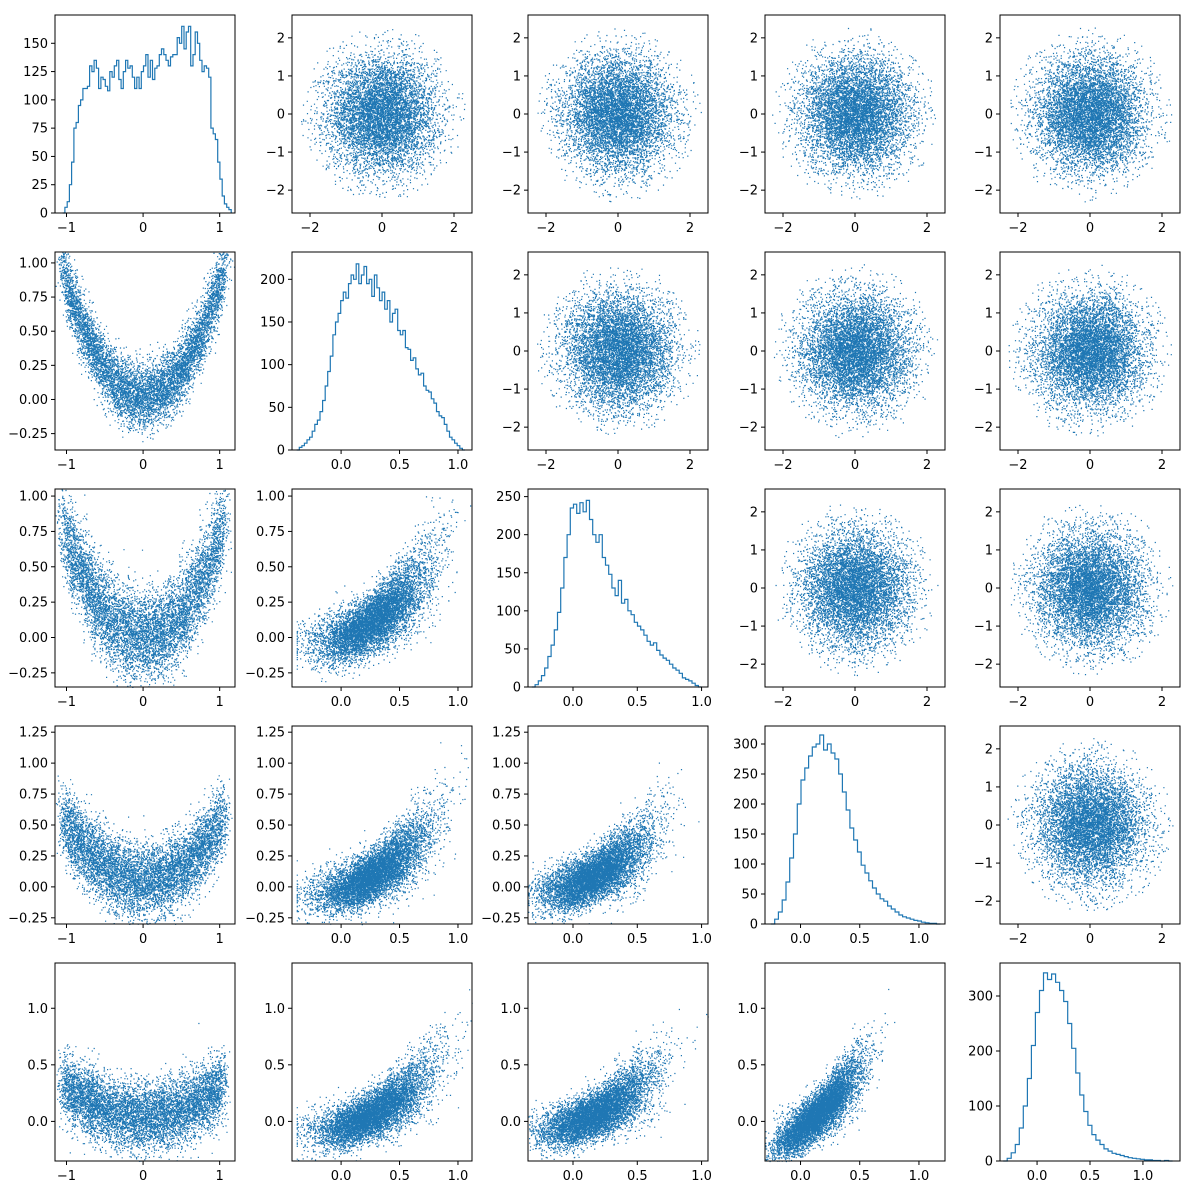 This screenshot has height=1200, width=1200. I want to click on subplot-r0-c4: −2 0 2 −2 −1 0 1 2, so click(1077, 125).